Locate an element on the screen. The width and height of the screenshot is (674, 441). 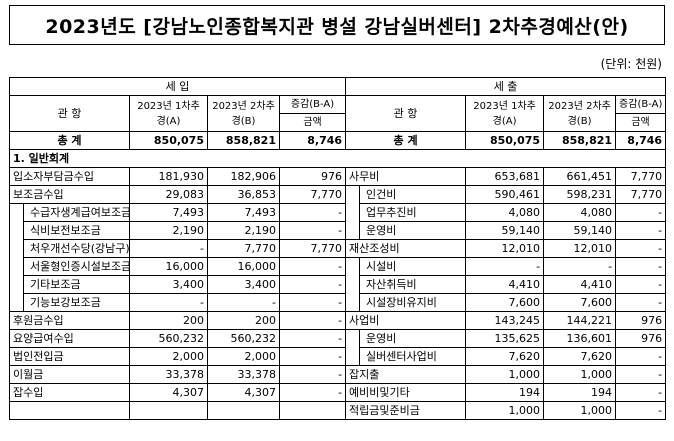
income-total-diff: 8,746 is located at coordinates (312, 140).